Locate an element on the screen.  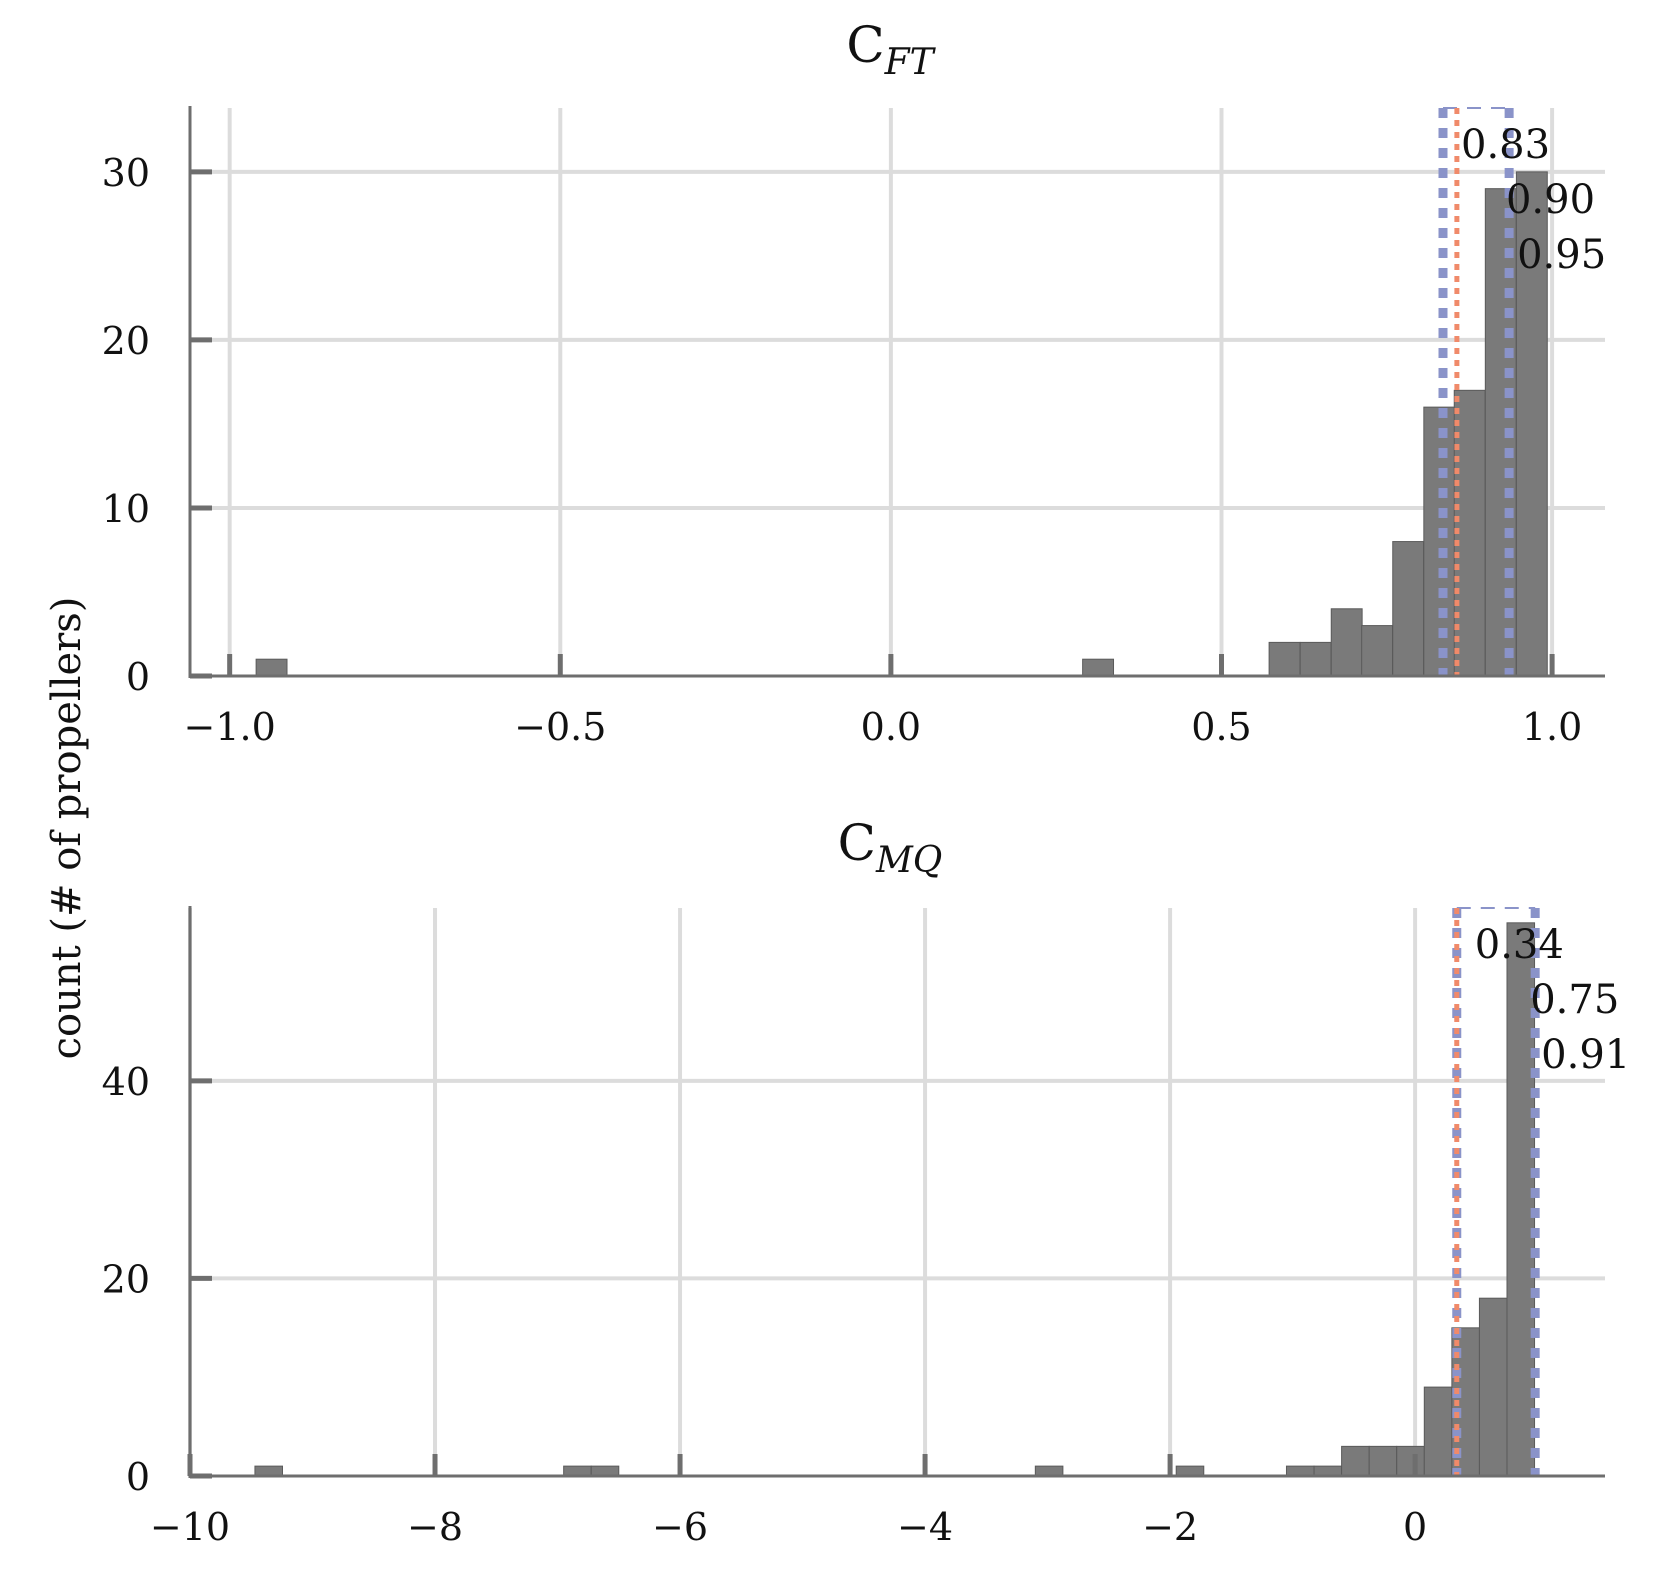
x-tick-label: 0.5 is located at coordinates (1221, 727).